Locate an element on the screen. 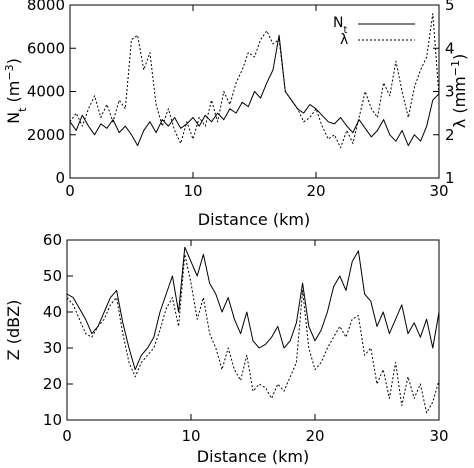 This screenshot has height=468, width=474. legend-entry-lambda-label: λ is located at coordinates (344, 40).